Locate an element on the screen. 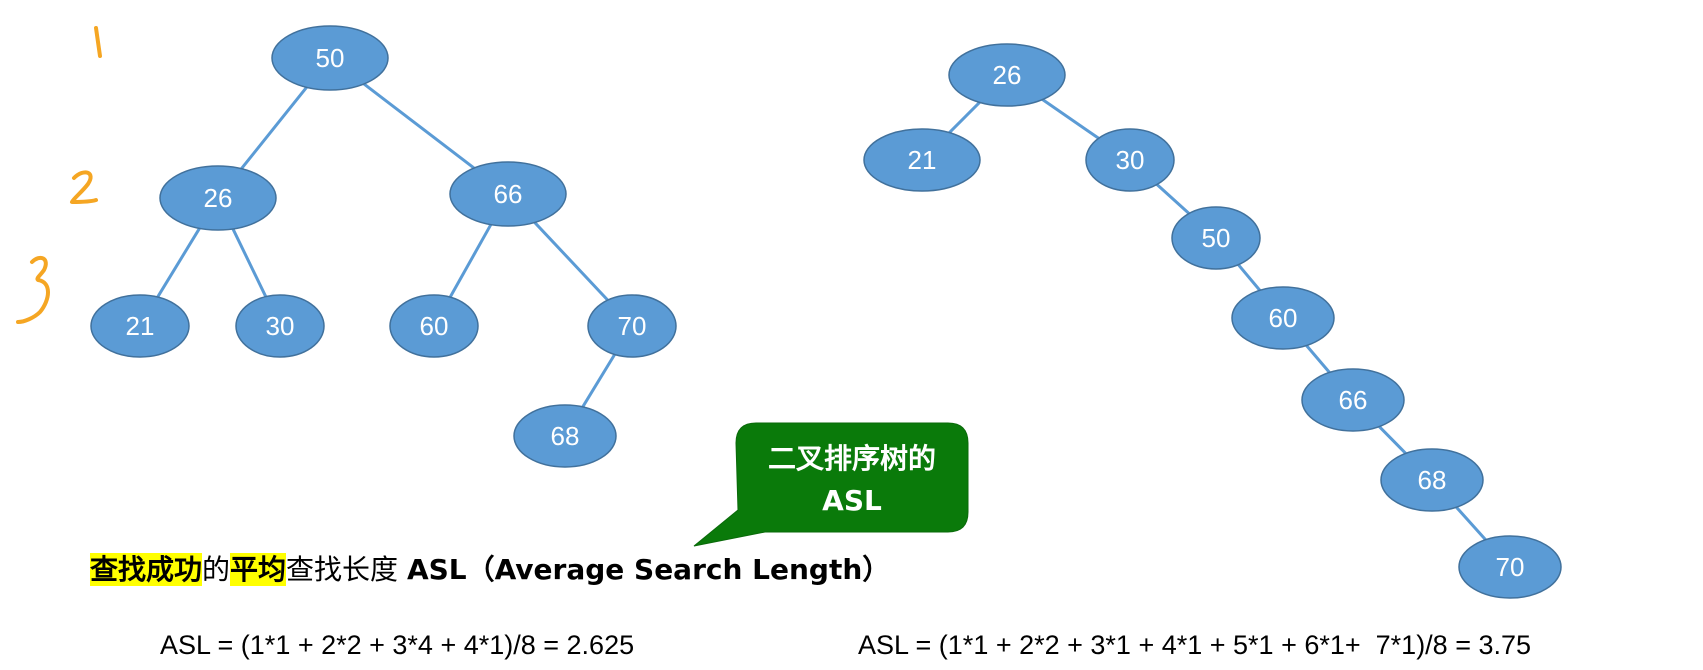 The image size is (1703, 670). skewed-tree-node-label-68: 68 is located at coordinates (1432, 480).